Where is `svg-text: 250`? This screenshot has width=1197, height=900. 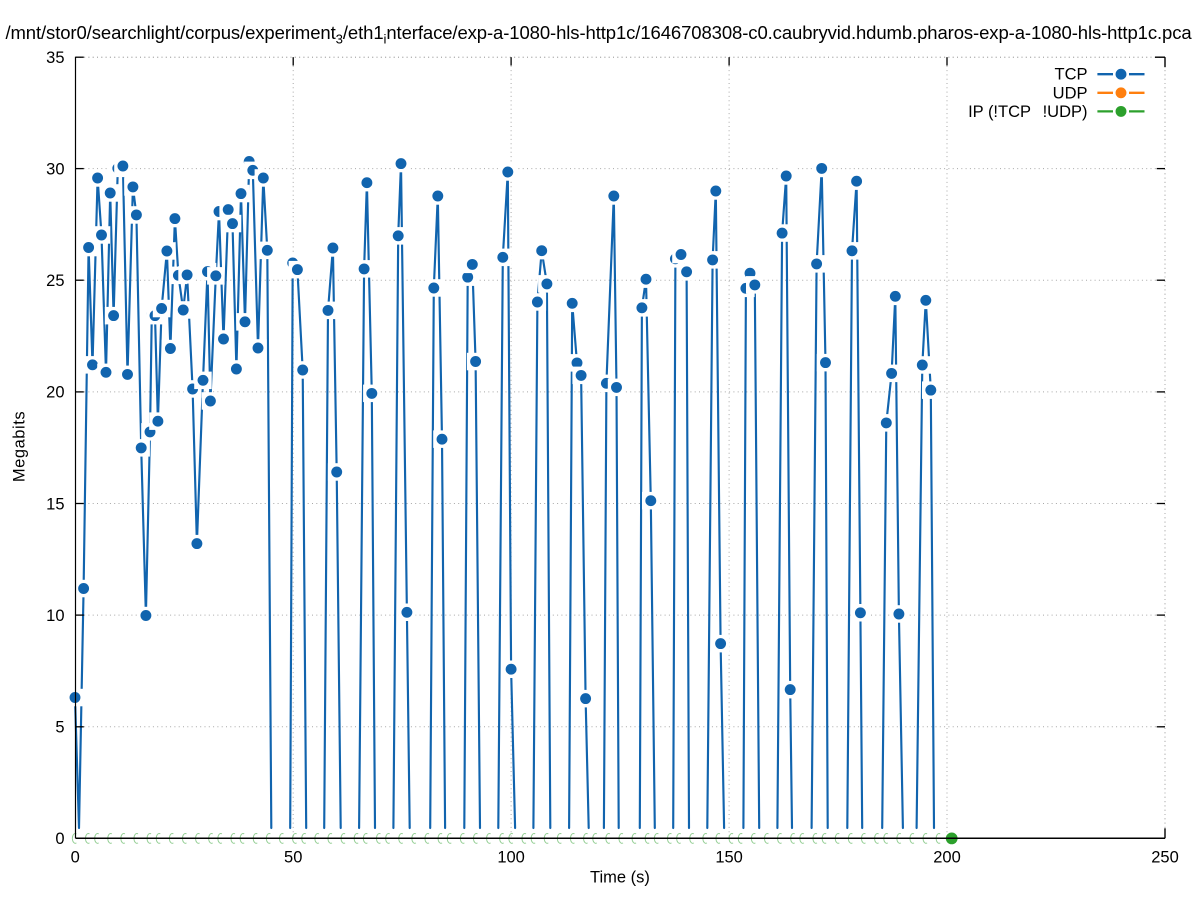 svg-text: 250 is located at coordinates (1165, 858).